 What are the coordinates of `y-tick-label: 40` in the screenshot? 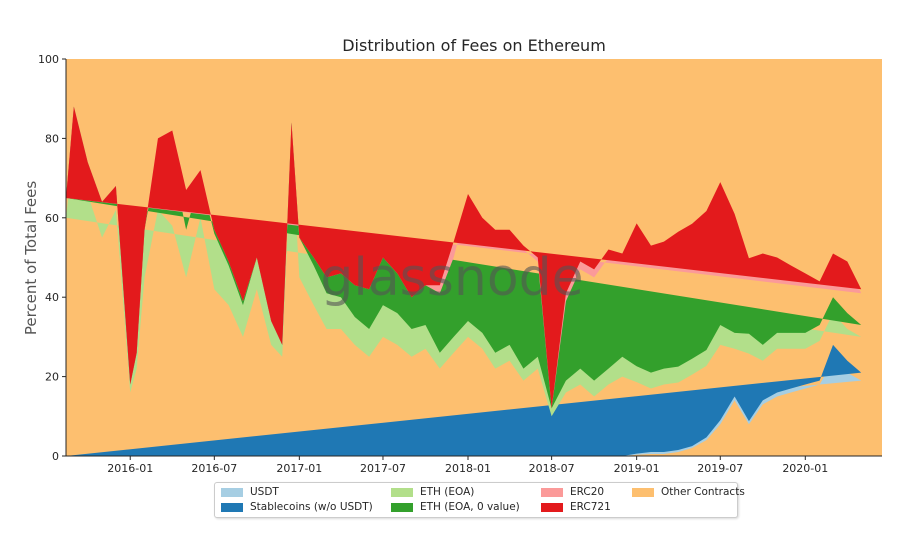 It's located at (52, 297).